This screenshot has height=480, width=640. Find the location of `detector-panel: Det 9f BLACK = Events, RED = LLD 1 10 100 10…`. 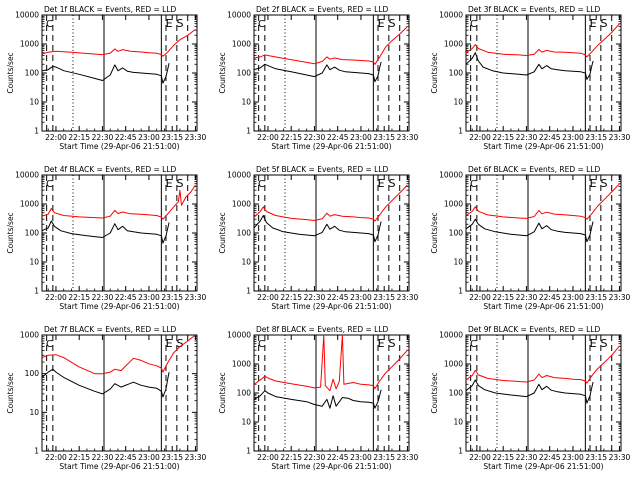

detector-panel: Det 9f BLACK = Events, RED = LLD 1 10 100 10… is located at coordinates (530, 398).